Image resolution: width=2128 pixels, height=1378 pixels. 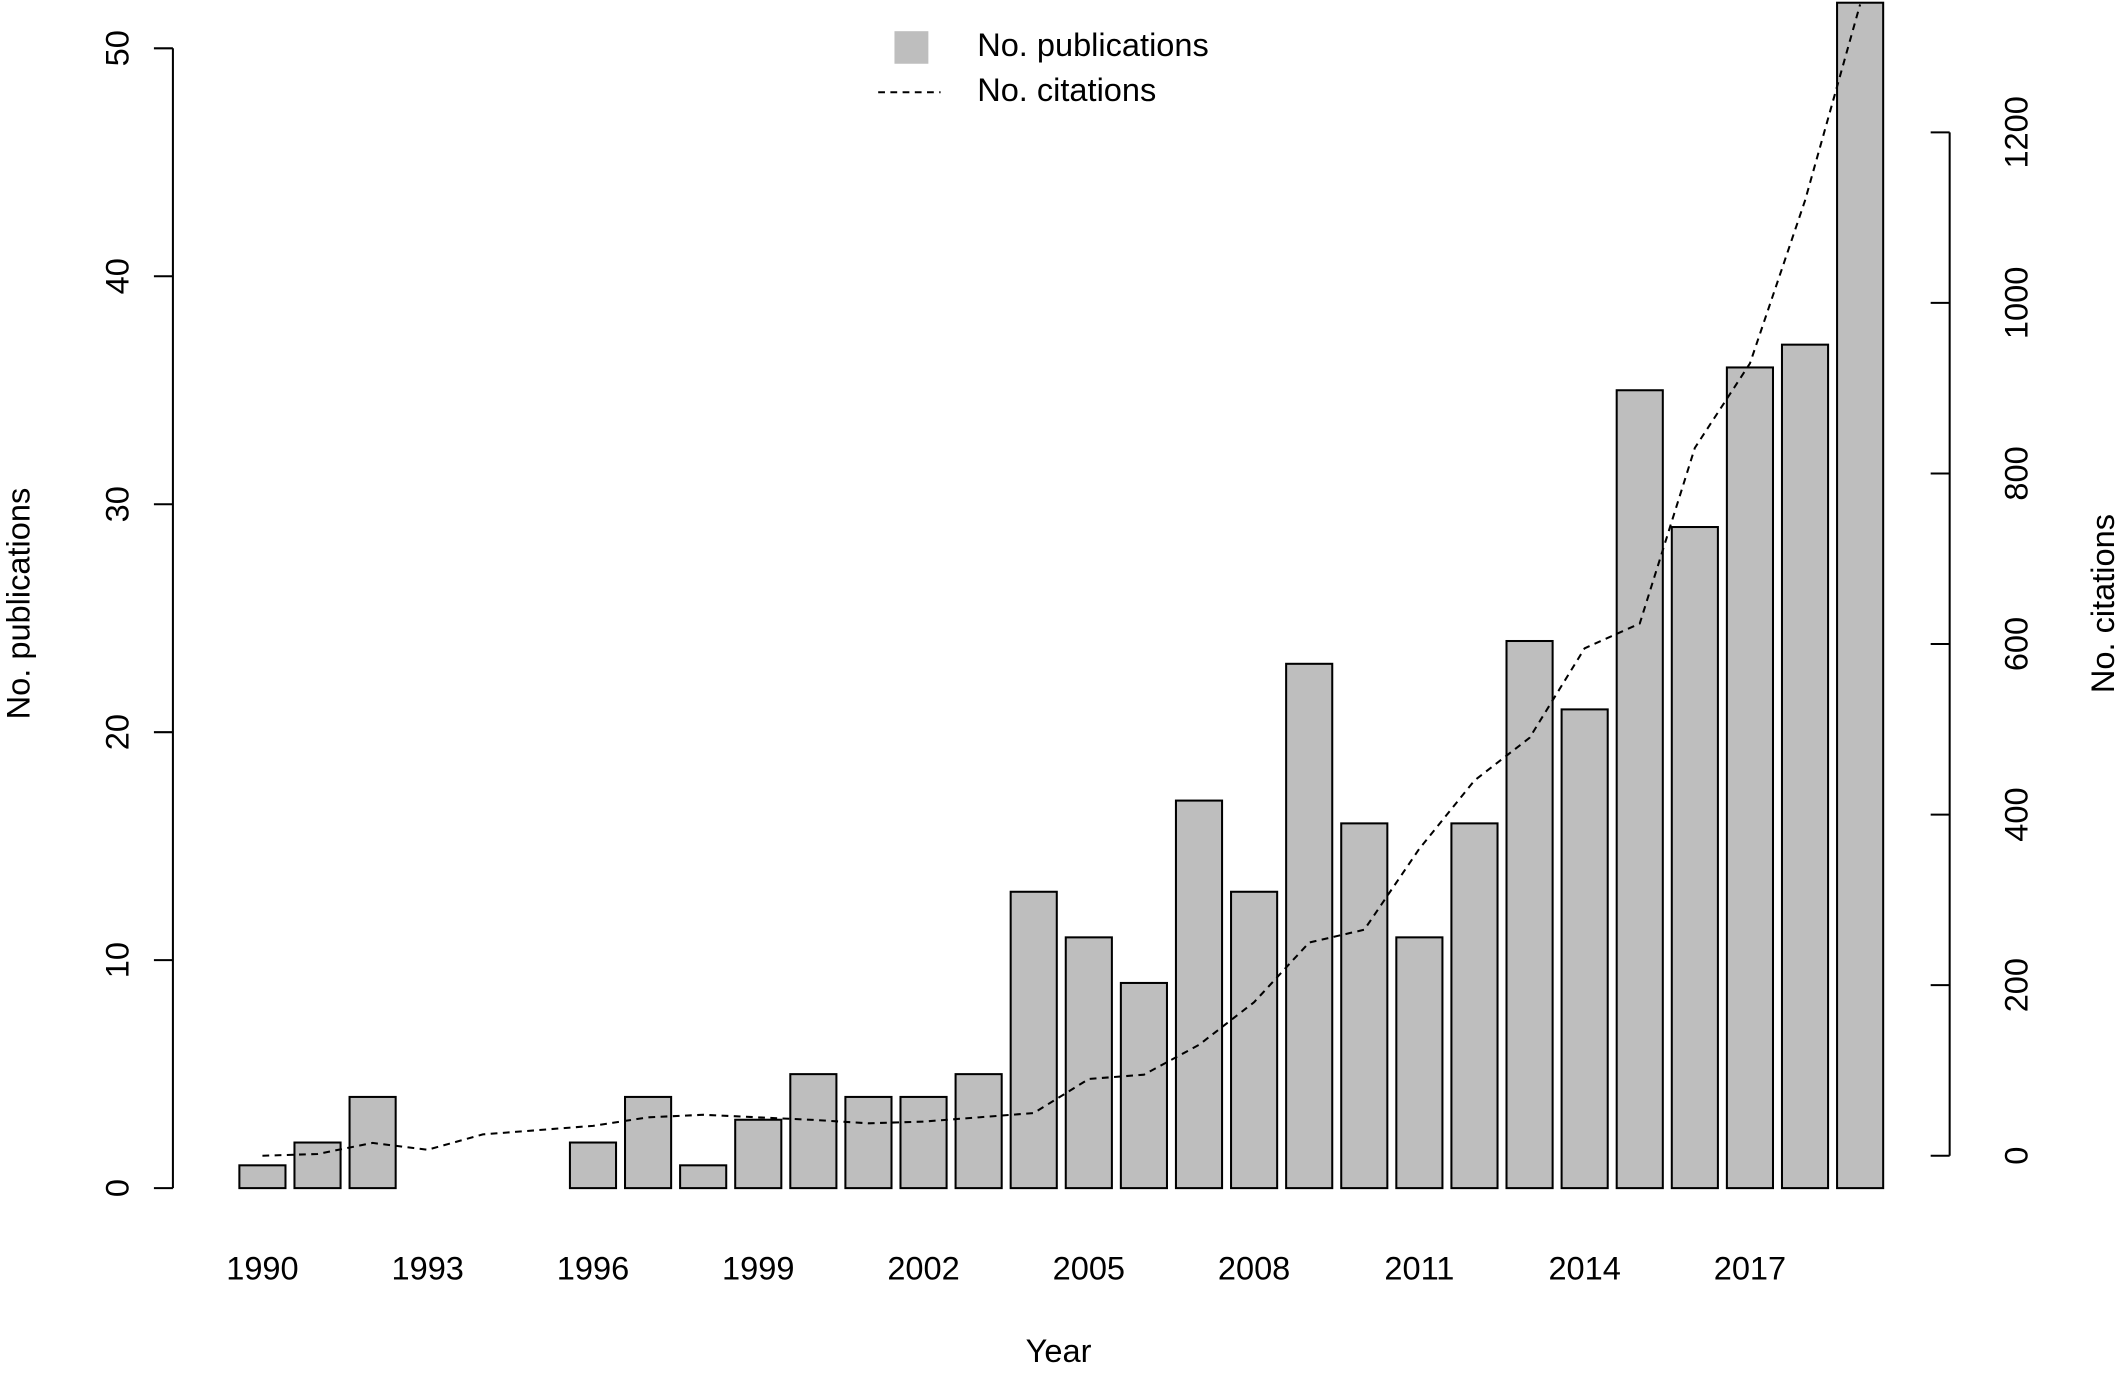 What do you see at coordinates (118, 960) in the screenshot?
I see `y-tick-label: 10` at bounding box center [118, 960].